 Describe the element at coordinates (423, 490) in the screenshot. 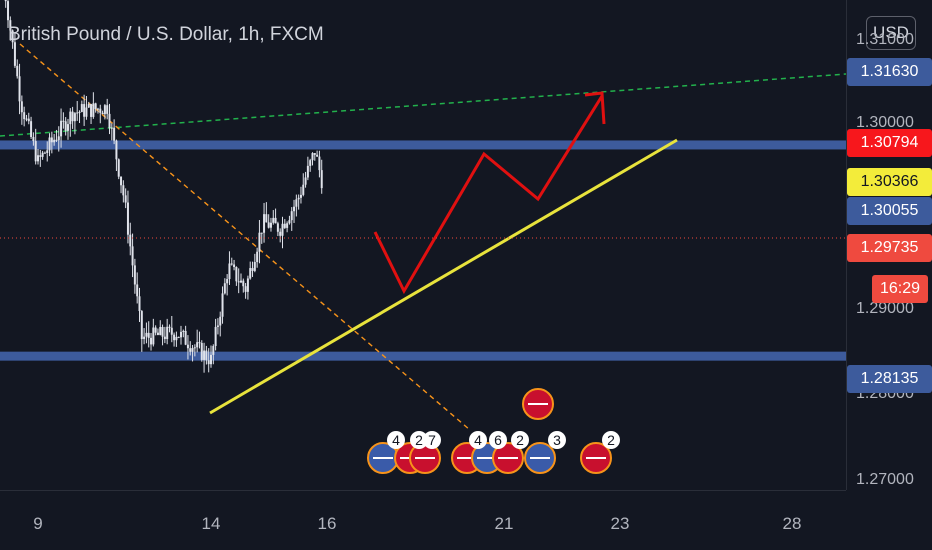

I see `time-axis-separator` at that location.